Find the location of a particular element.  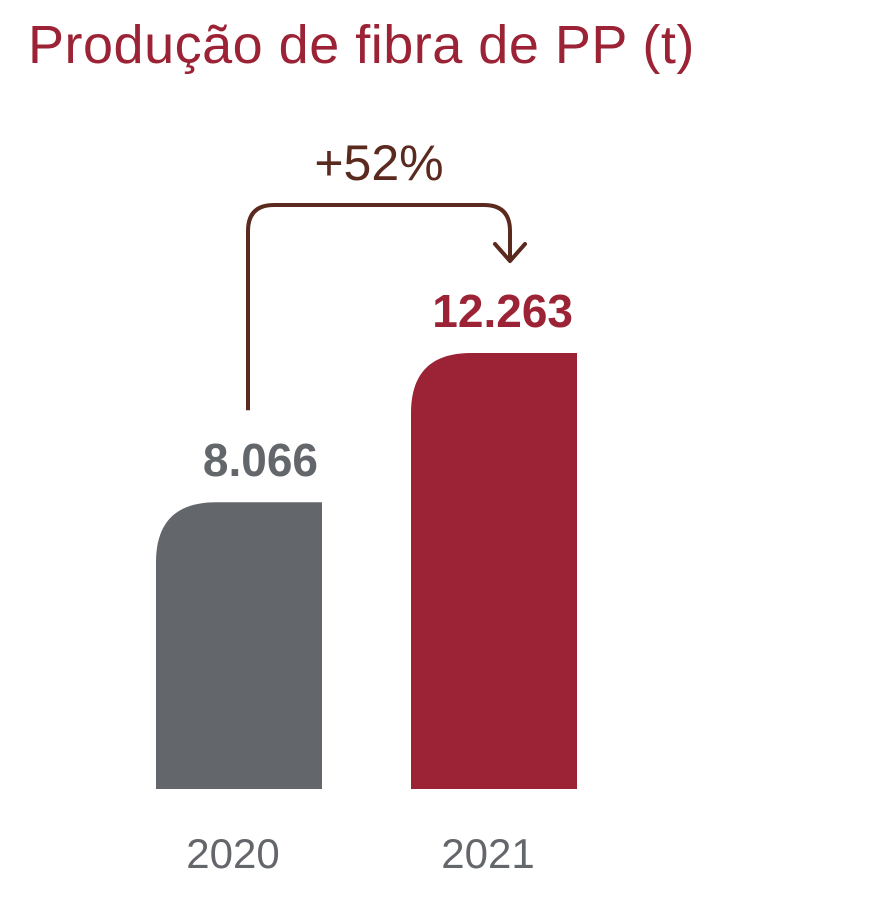

value-label-2021: 12.263 is located at coordinates (502, 311).